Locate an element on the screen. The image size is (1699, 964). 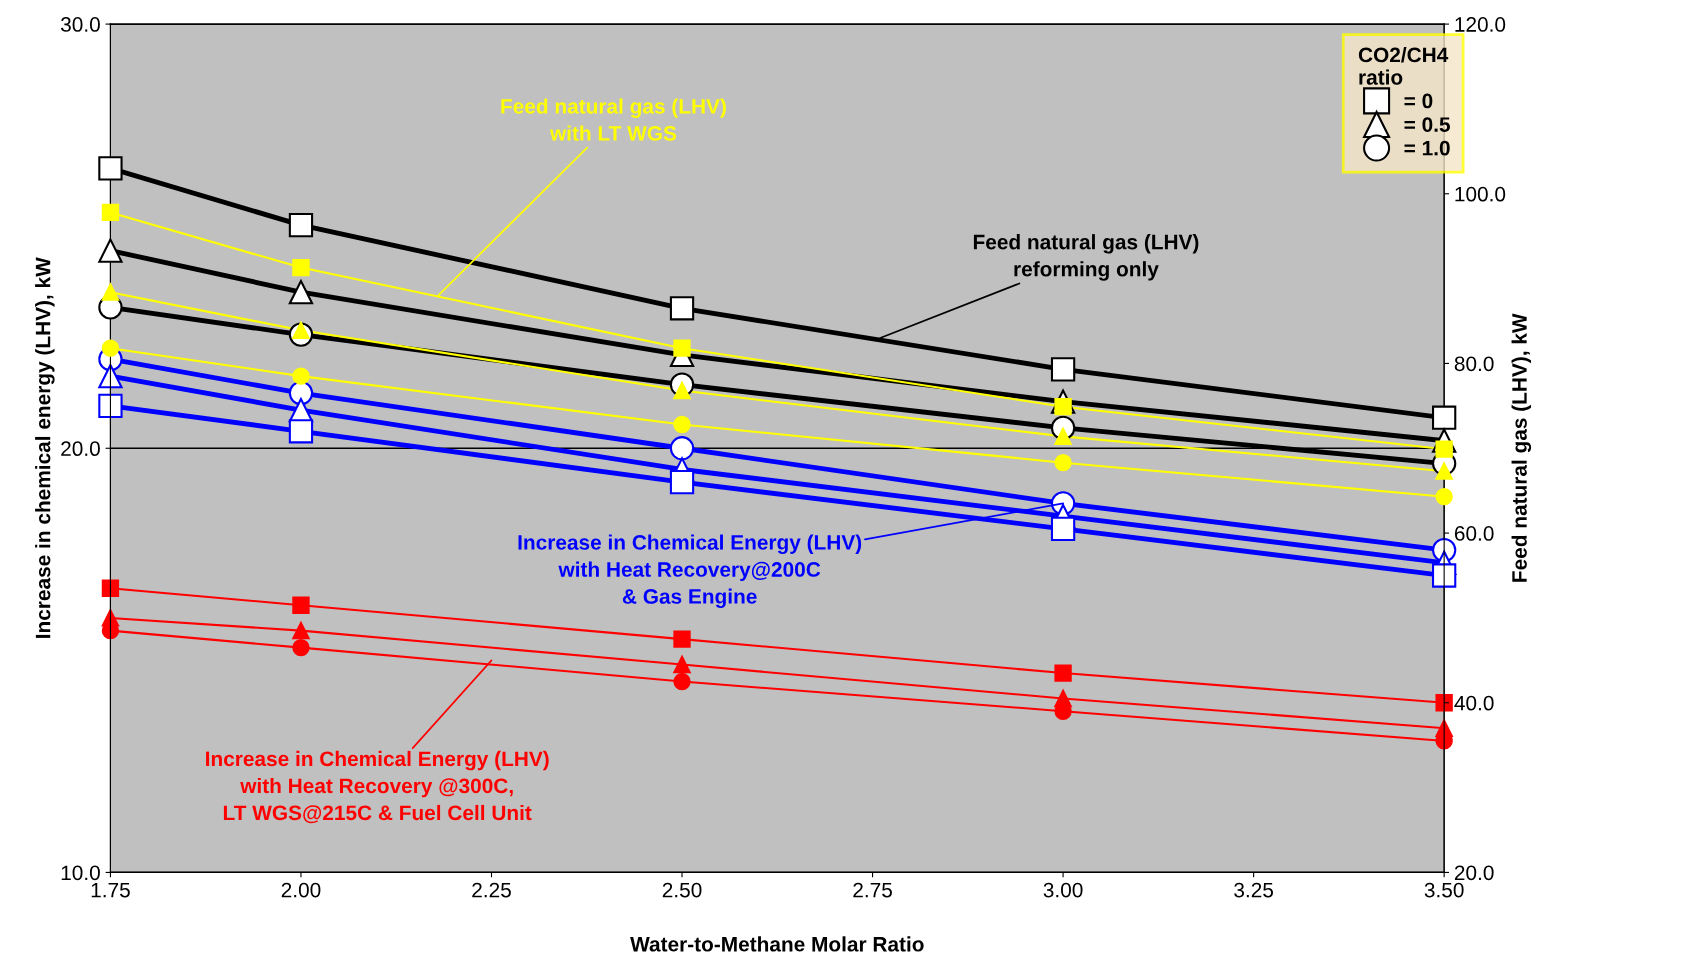
y2-tick-label: 120.0 is located at coordinates (1480, 24).